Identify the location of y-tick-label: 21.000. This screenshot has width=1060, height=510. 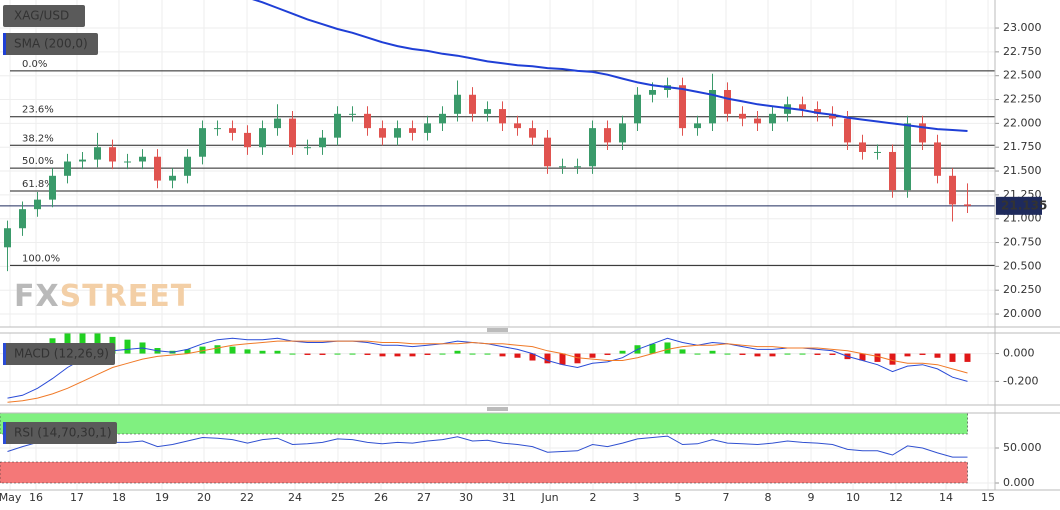
(1022, 218).